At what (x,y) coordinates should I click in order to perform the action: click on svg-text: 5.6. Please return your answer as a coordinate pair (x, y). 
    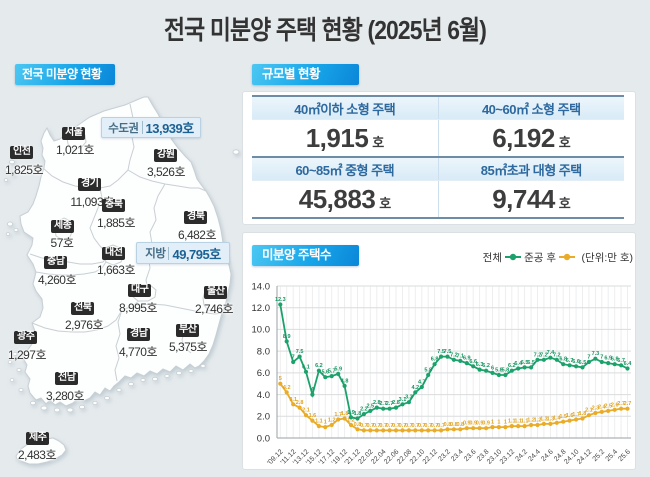
    Looking at the image, I should click on (325, 373).